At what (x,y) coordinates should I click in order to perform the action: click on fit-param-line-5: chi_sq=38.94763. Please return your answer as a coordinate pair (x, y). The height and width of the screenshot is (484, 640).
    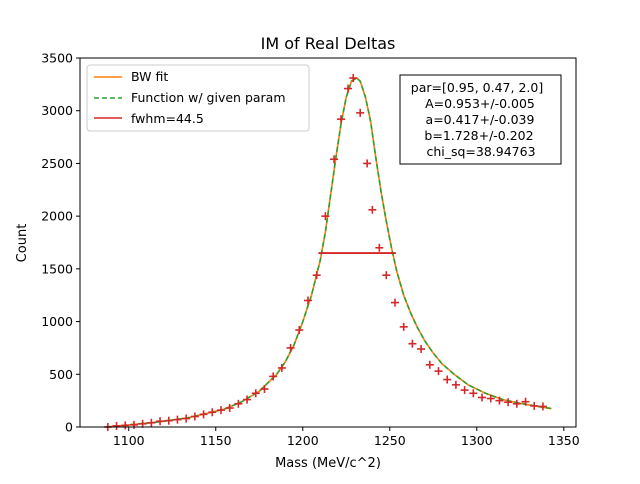
    Looking at the image, I should click on (480, 151).